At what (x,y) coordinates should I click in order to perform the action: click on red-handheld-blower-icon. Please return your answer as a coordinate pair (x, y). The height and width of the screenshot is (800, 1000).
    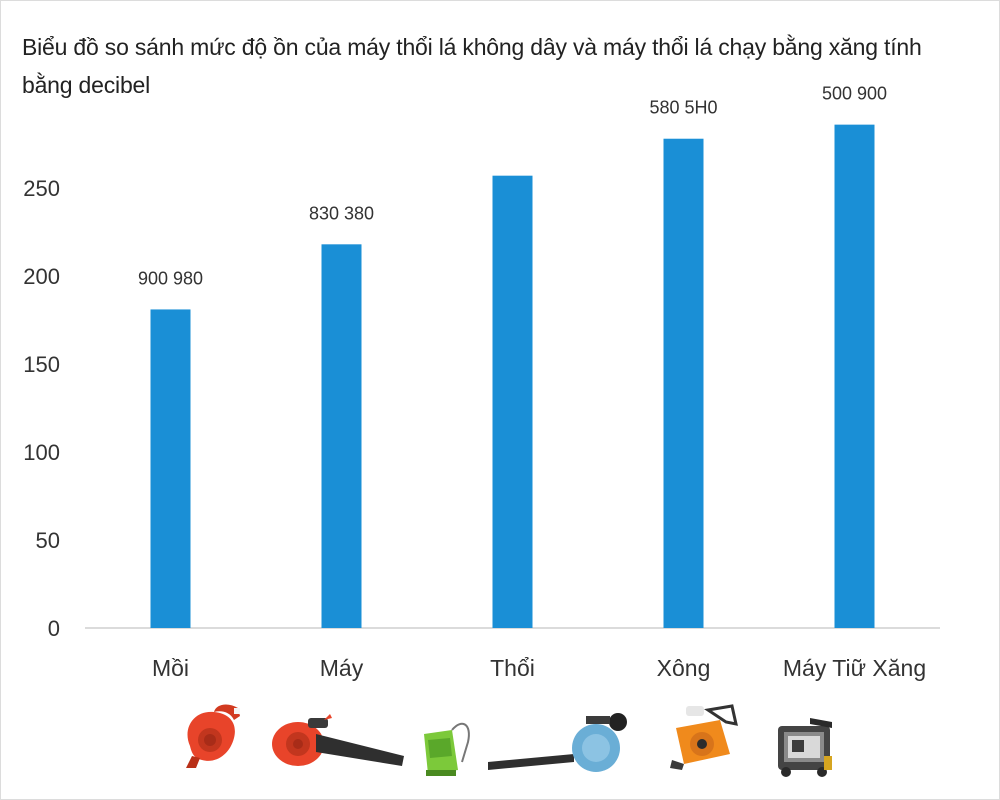
    Looking at the image, I should click on (213, 736).